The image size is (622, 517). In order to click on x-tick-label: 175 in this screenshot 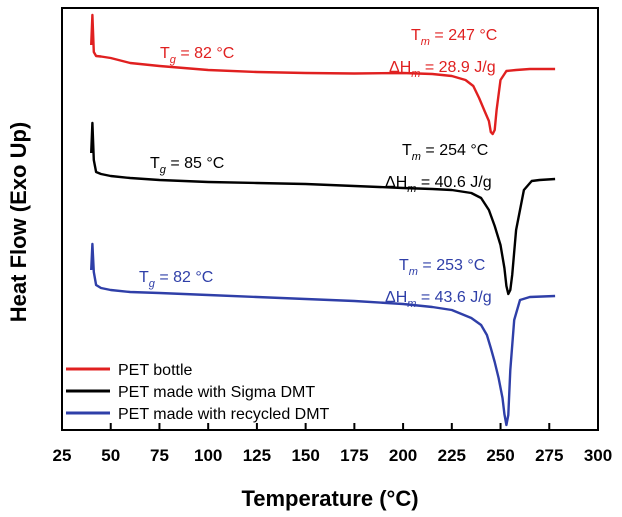, I will do `click(354, 455)`.